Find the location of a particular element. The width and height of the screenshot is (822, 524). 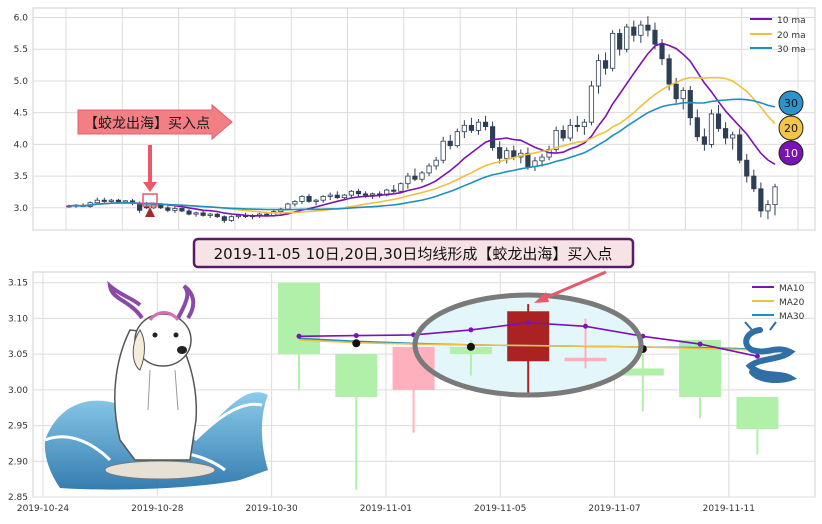

detail-y-tick: 3.15 is located at coordinates (18, 284).